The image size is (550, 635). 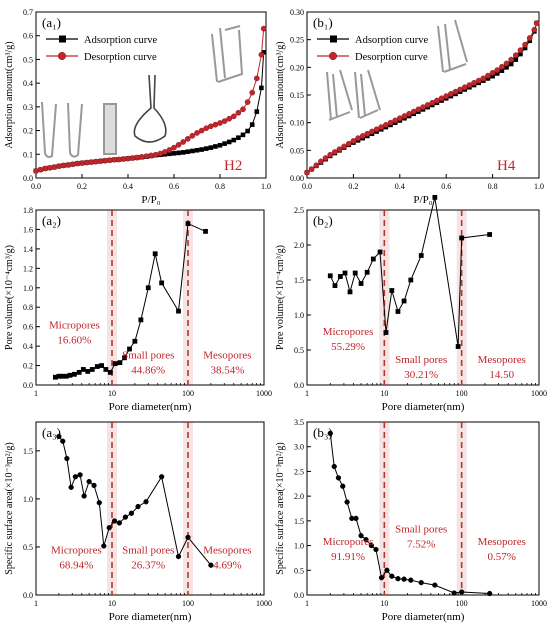 I want to click on y-tick-label: 0.4, so click(x=28, y=346).